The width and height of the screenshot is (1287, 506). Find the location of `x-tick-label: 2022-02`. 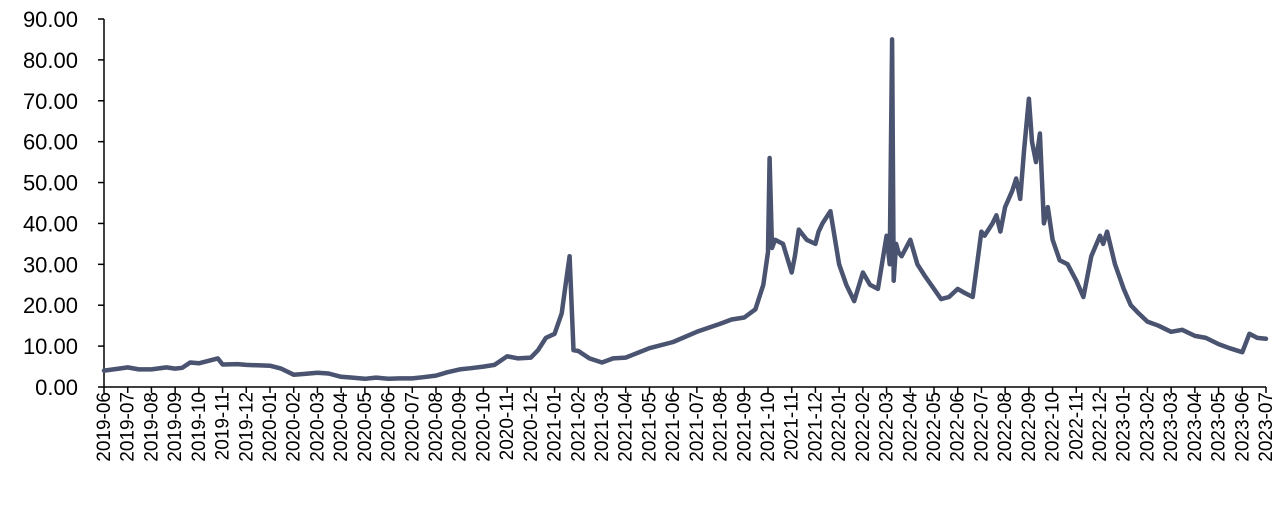

x-tick-label: 2022-02 is located at coordinates (863, 427).